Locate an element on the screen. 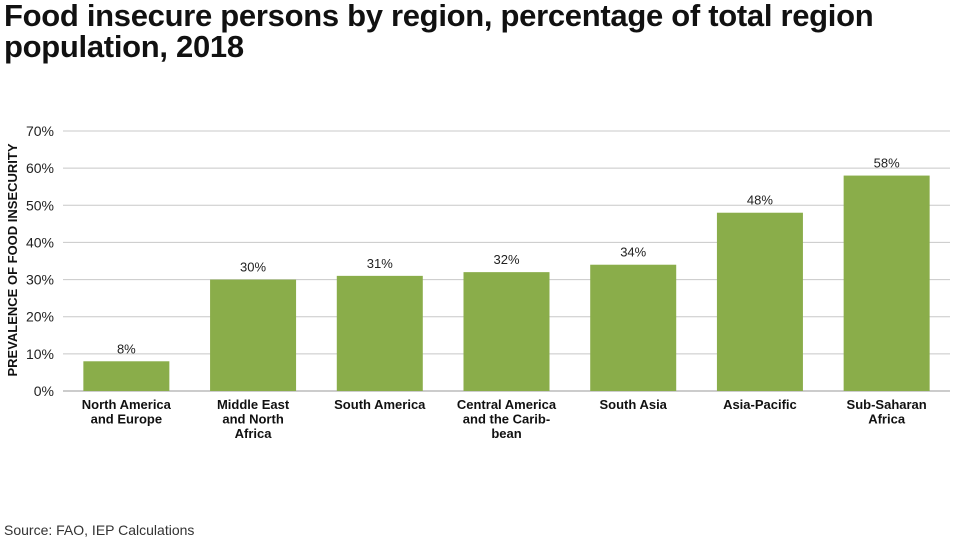 Image resolution: width=954 pixels, height=544 pixels. y-tick-label: 20% is located at coordinates (40, 317).